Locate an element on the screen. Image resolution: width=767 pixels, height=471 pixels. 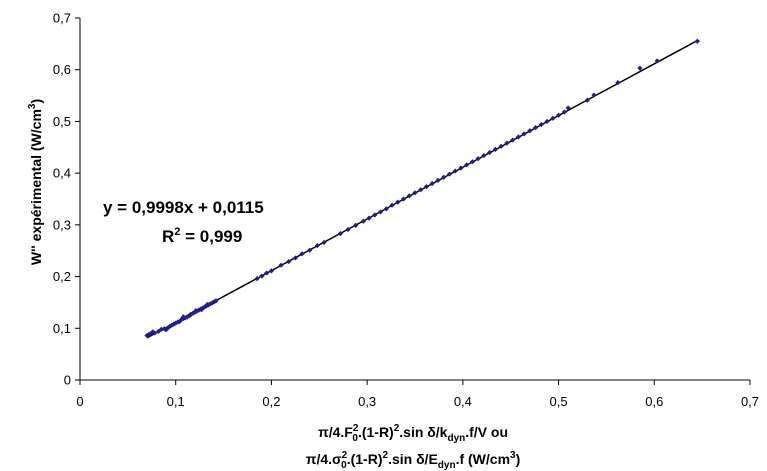
y-tick-label: 0,2 is located at coordinates (62, 276).